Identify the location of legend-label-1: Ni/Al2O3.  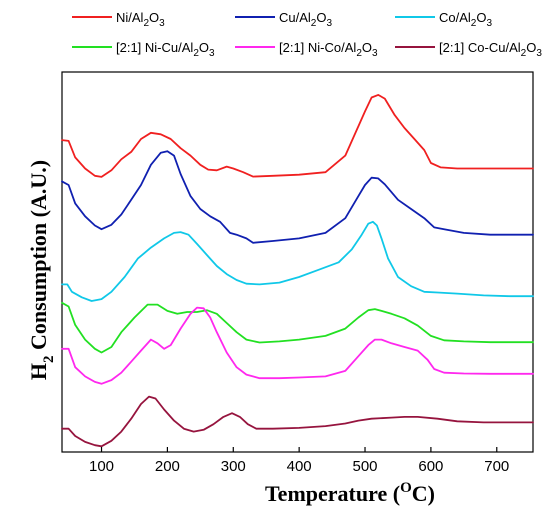
(140, 19).